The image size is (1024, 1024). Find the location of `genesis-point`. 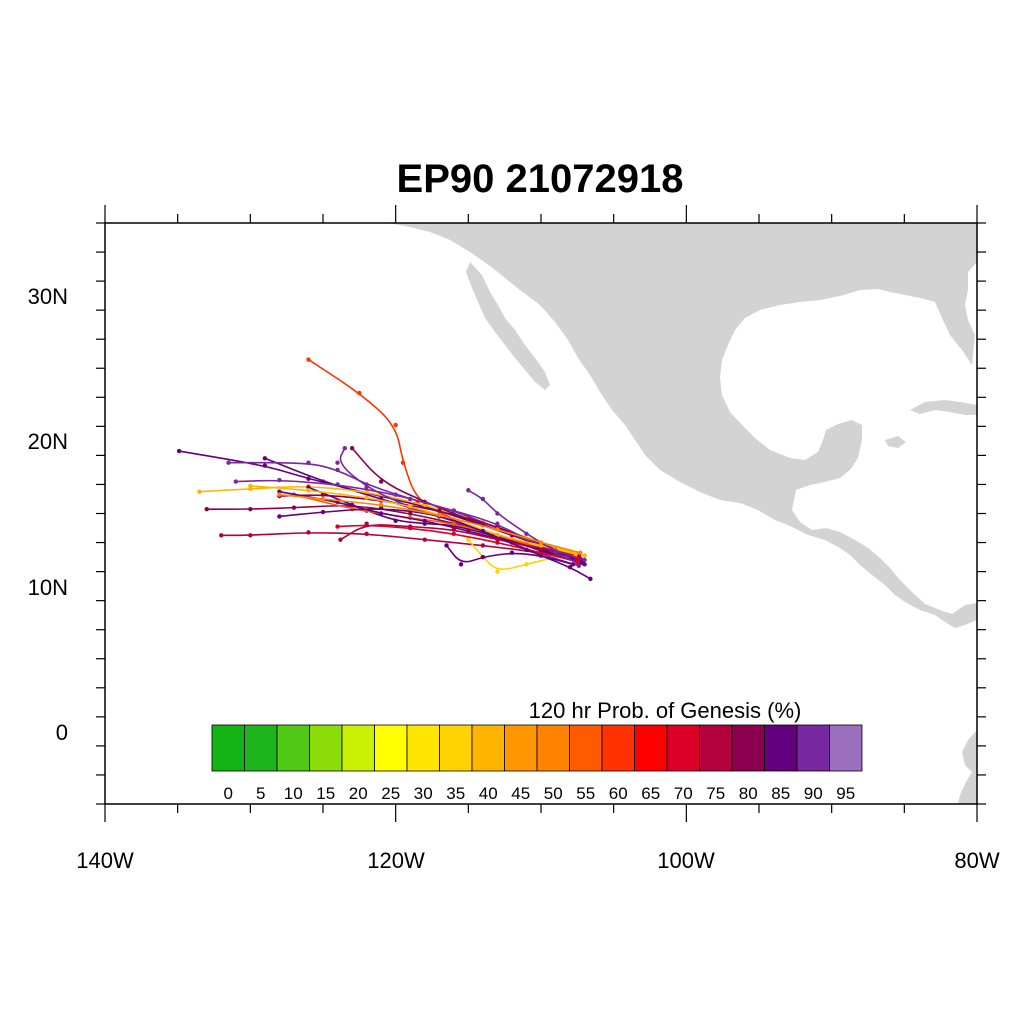

genesis-point is located at coordinates (577, 559).